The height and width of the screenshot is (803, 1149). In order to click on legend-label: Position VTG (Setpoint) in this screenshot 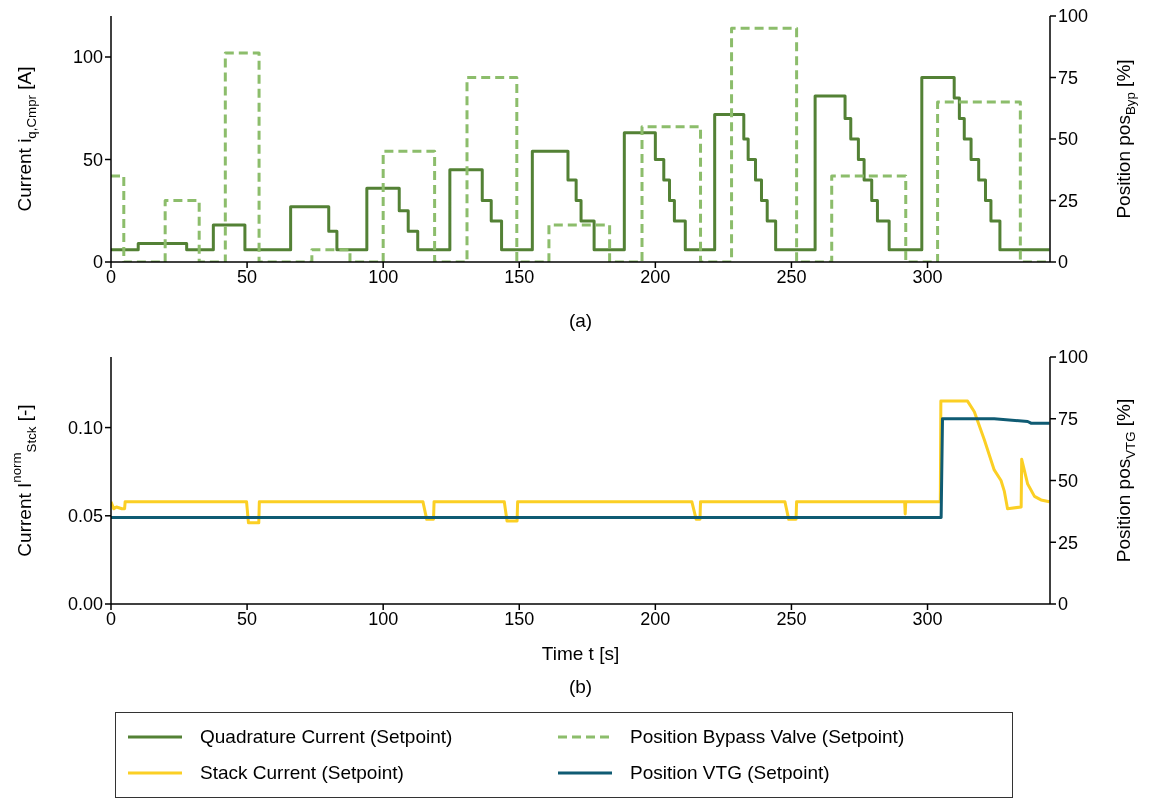, I will do `click(730, 773)`.